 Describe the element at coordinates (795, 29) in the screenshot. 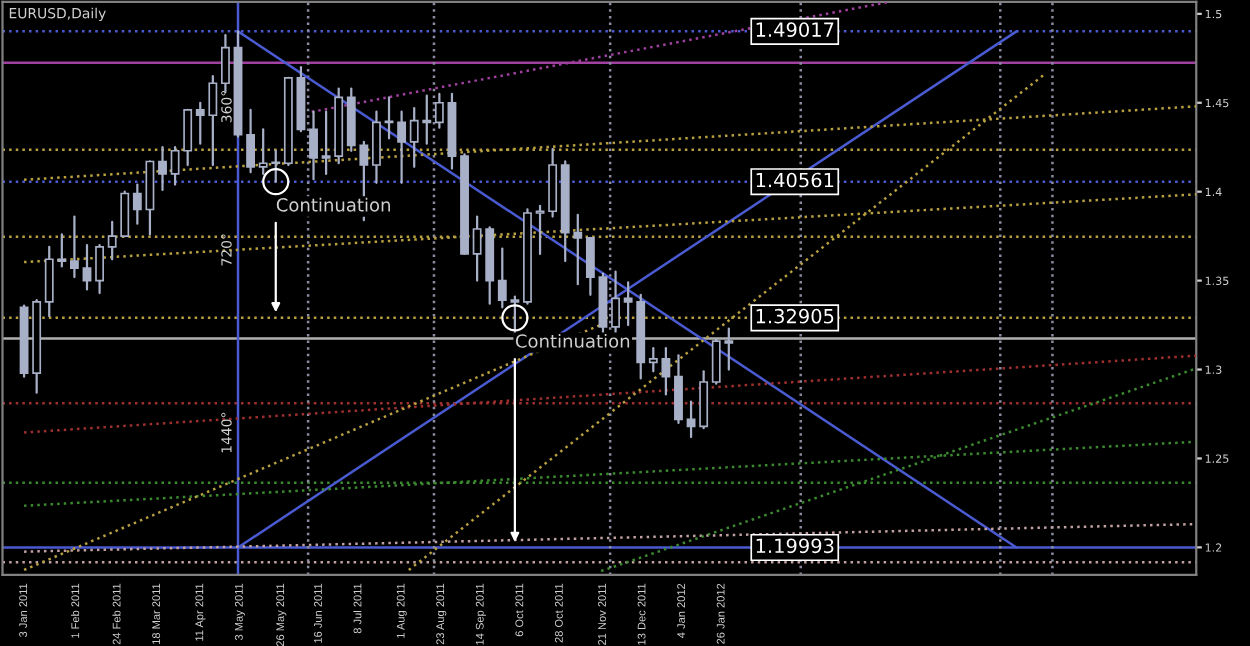

I see `ref-line-label: 1.49017` at that location.